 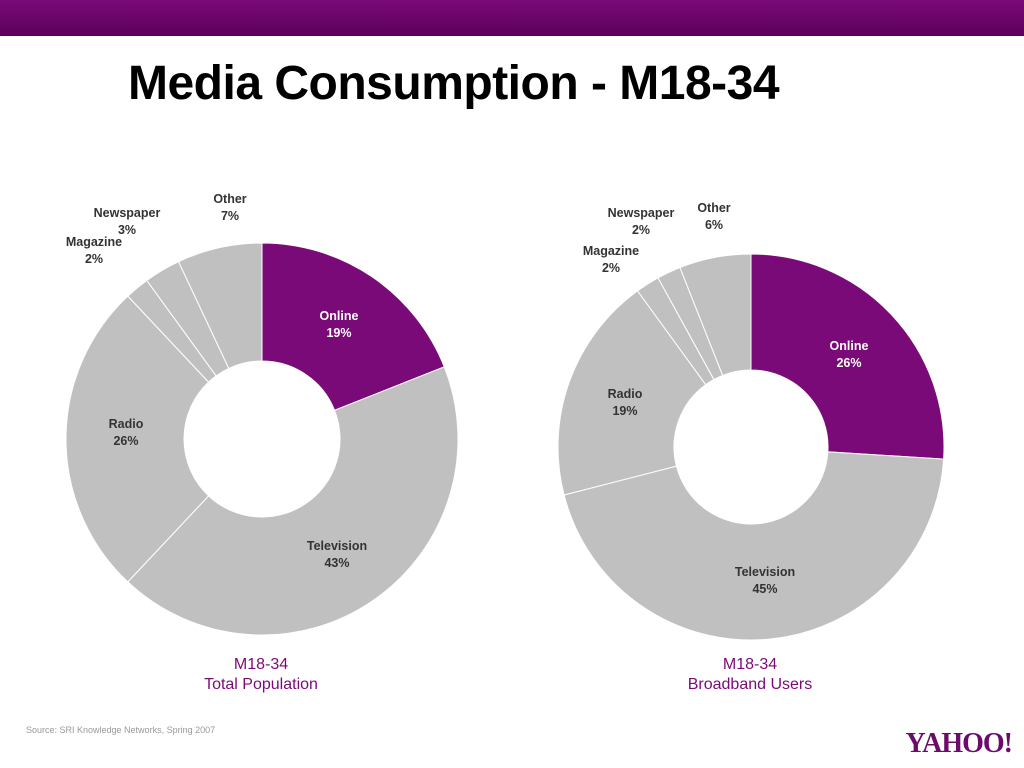 I want to click on chart-caption-broadband-users: M18-34 Broadband Users, so click(x=750, y=675).